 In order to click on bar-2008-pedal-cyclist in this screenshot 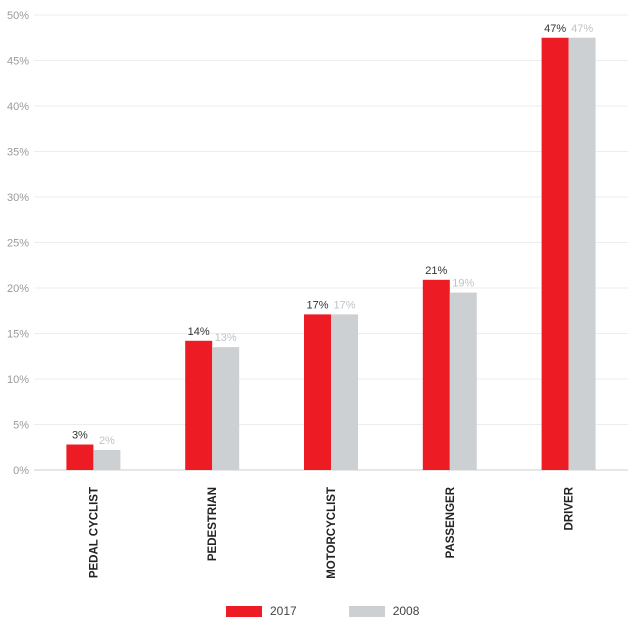, I will do `click(107, 459)`.